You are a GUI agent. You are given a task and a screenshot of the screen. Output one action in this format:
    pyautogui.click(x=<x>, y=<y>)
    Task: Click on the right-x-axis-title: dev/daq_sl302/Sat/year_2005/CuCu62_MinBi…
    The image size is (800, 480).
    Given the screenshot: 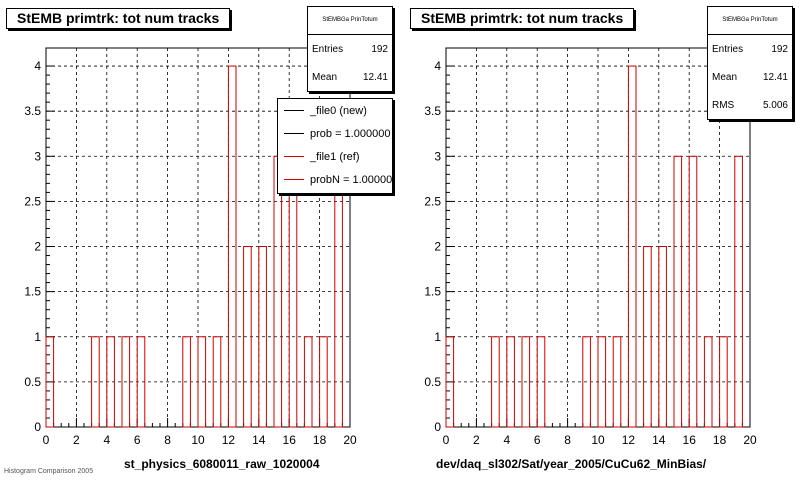 What is the action you would take?
    pyautogui.click(x=571, y=464)
    